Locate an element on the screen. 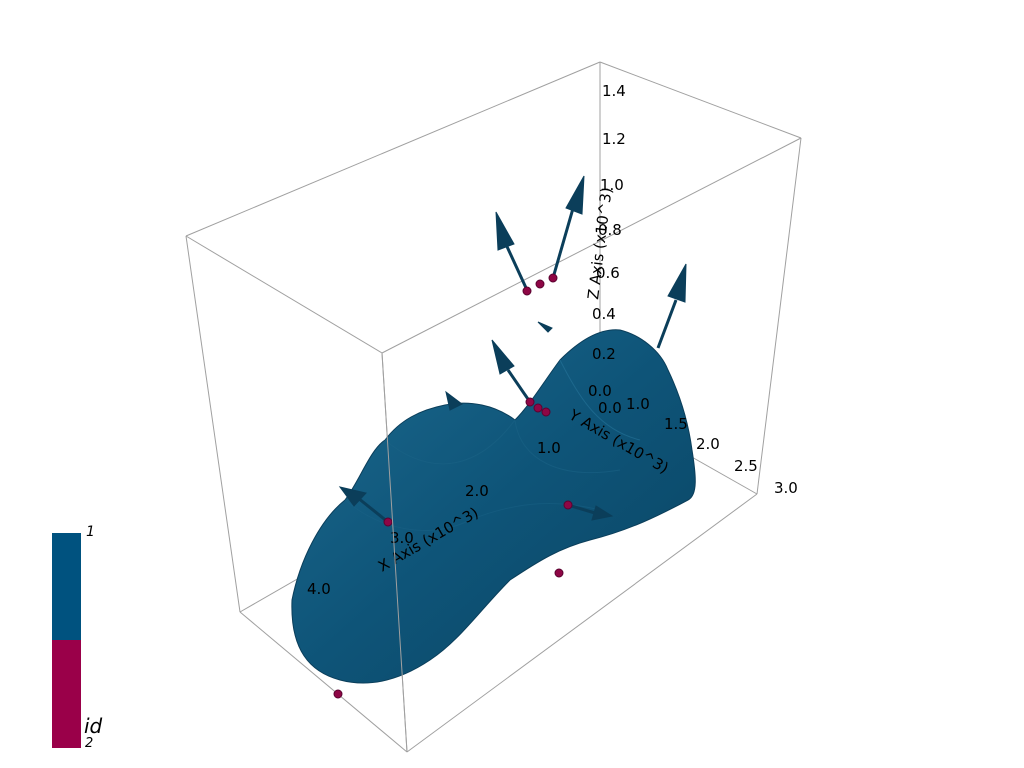 Image resolution: width=1024 pixels, height=768 pixels. bounding-box-front is located at coordinates (394, 552).